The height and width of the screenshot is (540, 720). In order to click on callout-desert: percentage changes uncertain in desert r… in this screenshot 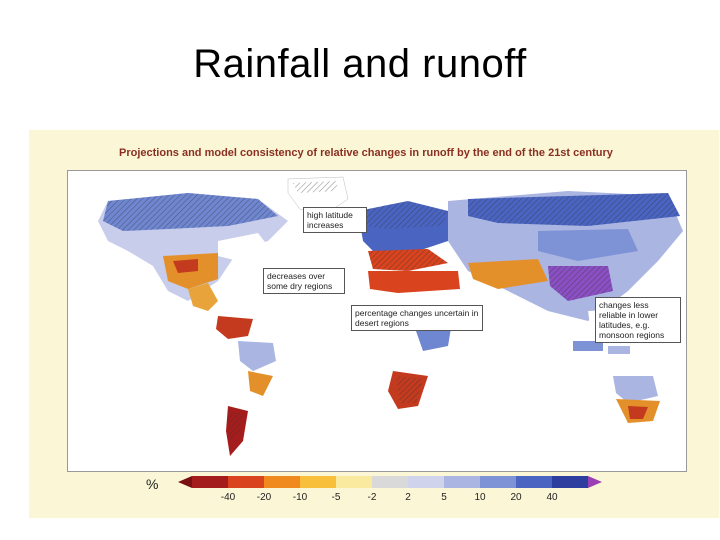, I will do `click(417, 318)`.